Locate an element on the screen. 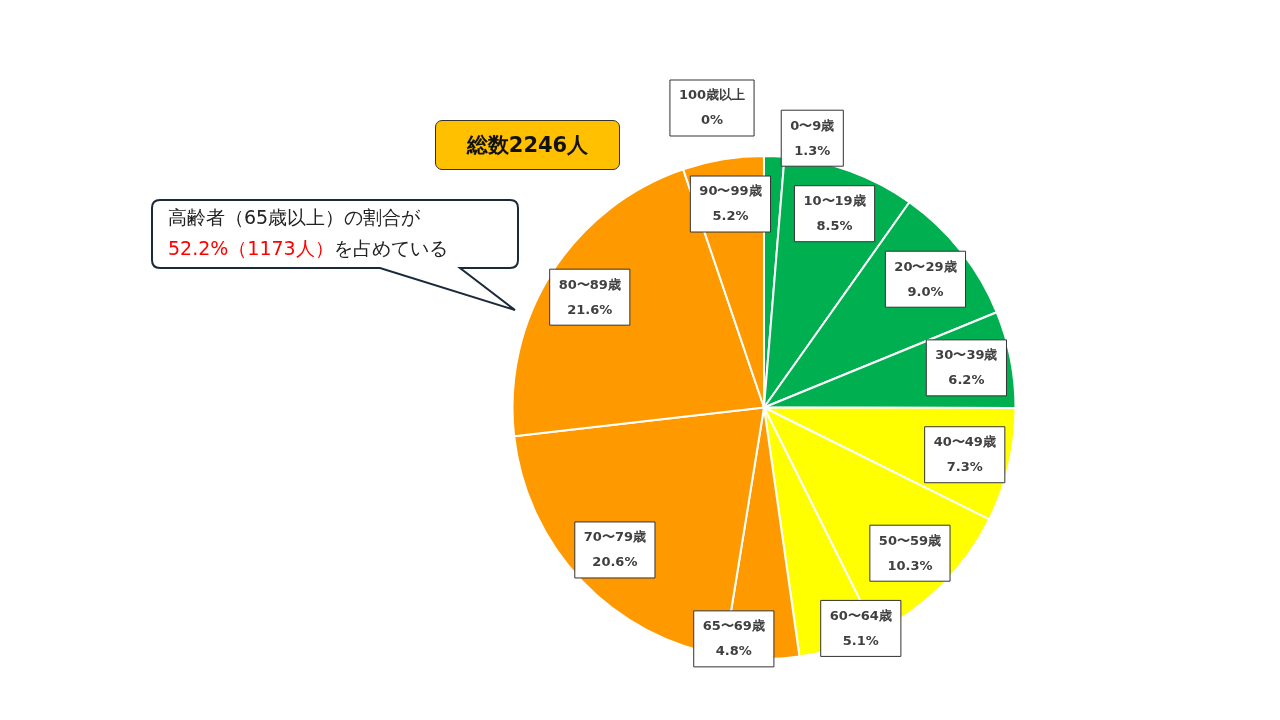  data-label: 7.3% is located at coordinates (964, 467).